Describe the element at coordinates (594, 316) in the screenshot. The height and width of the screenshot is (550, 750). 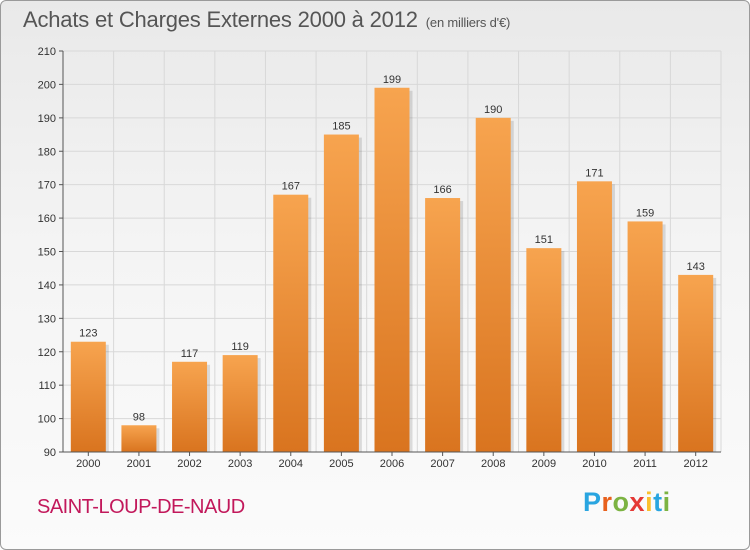
I see `bar-2010` at that location.